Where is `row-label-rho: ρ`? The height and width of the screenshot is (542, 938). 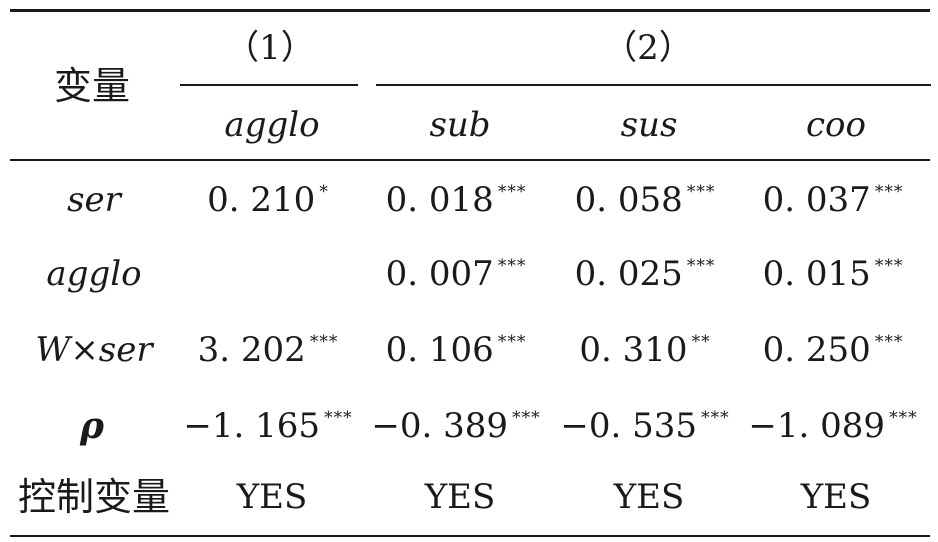
row-label-rho: ρ is located at coordinates (92, 426).